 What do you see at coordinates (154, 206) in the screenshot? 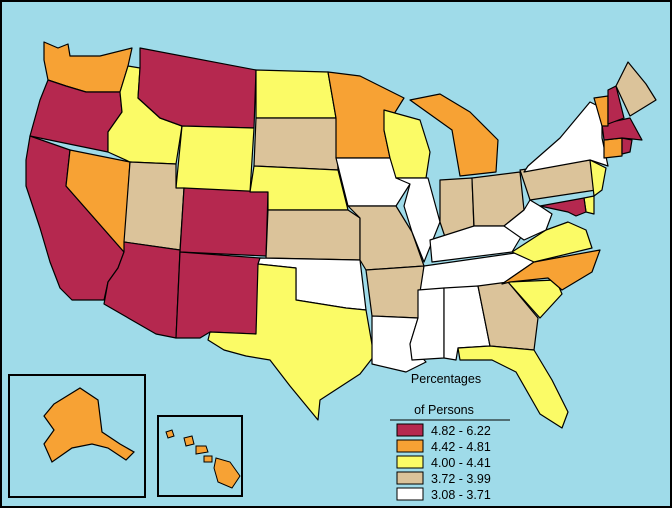
I see `state-utah` at bounding box center [154, 206].